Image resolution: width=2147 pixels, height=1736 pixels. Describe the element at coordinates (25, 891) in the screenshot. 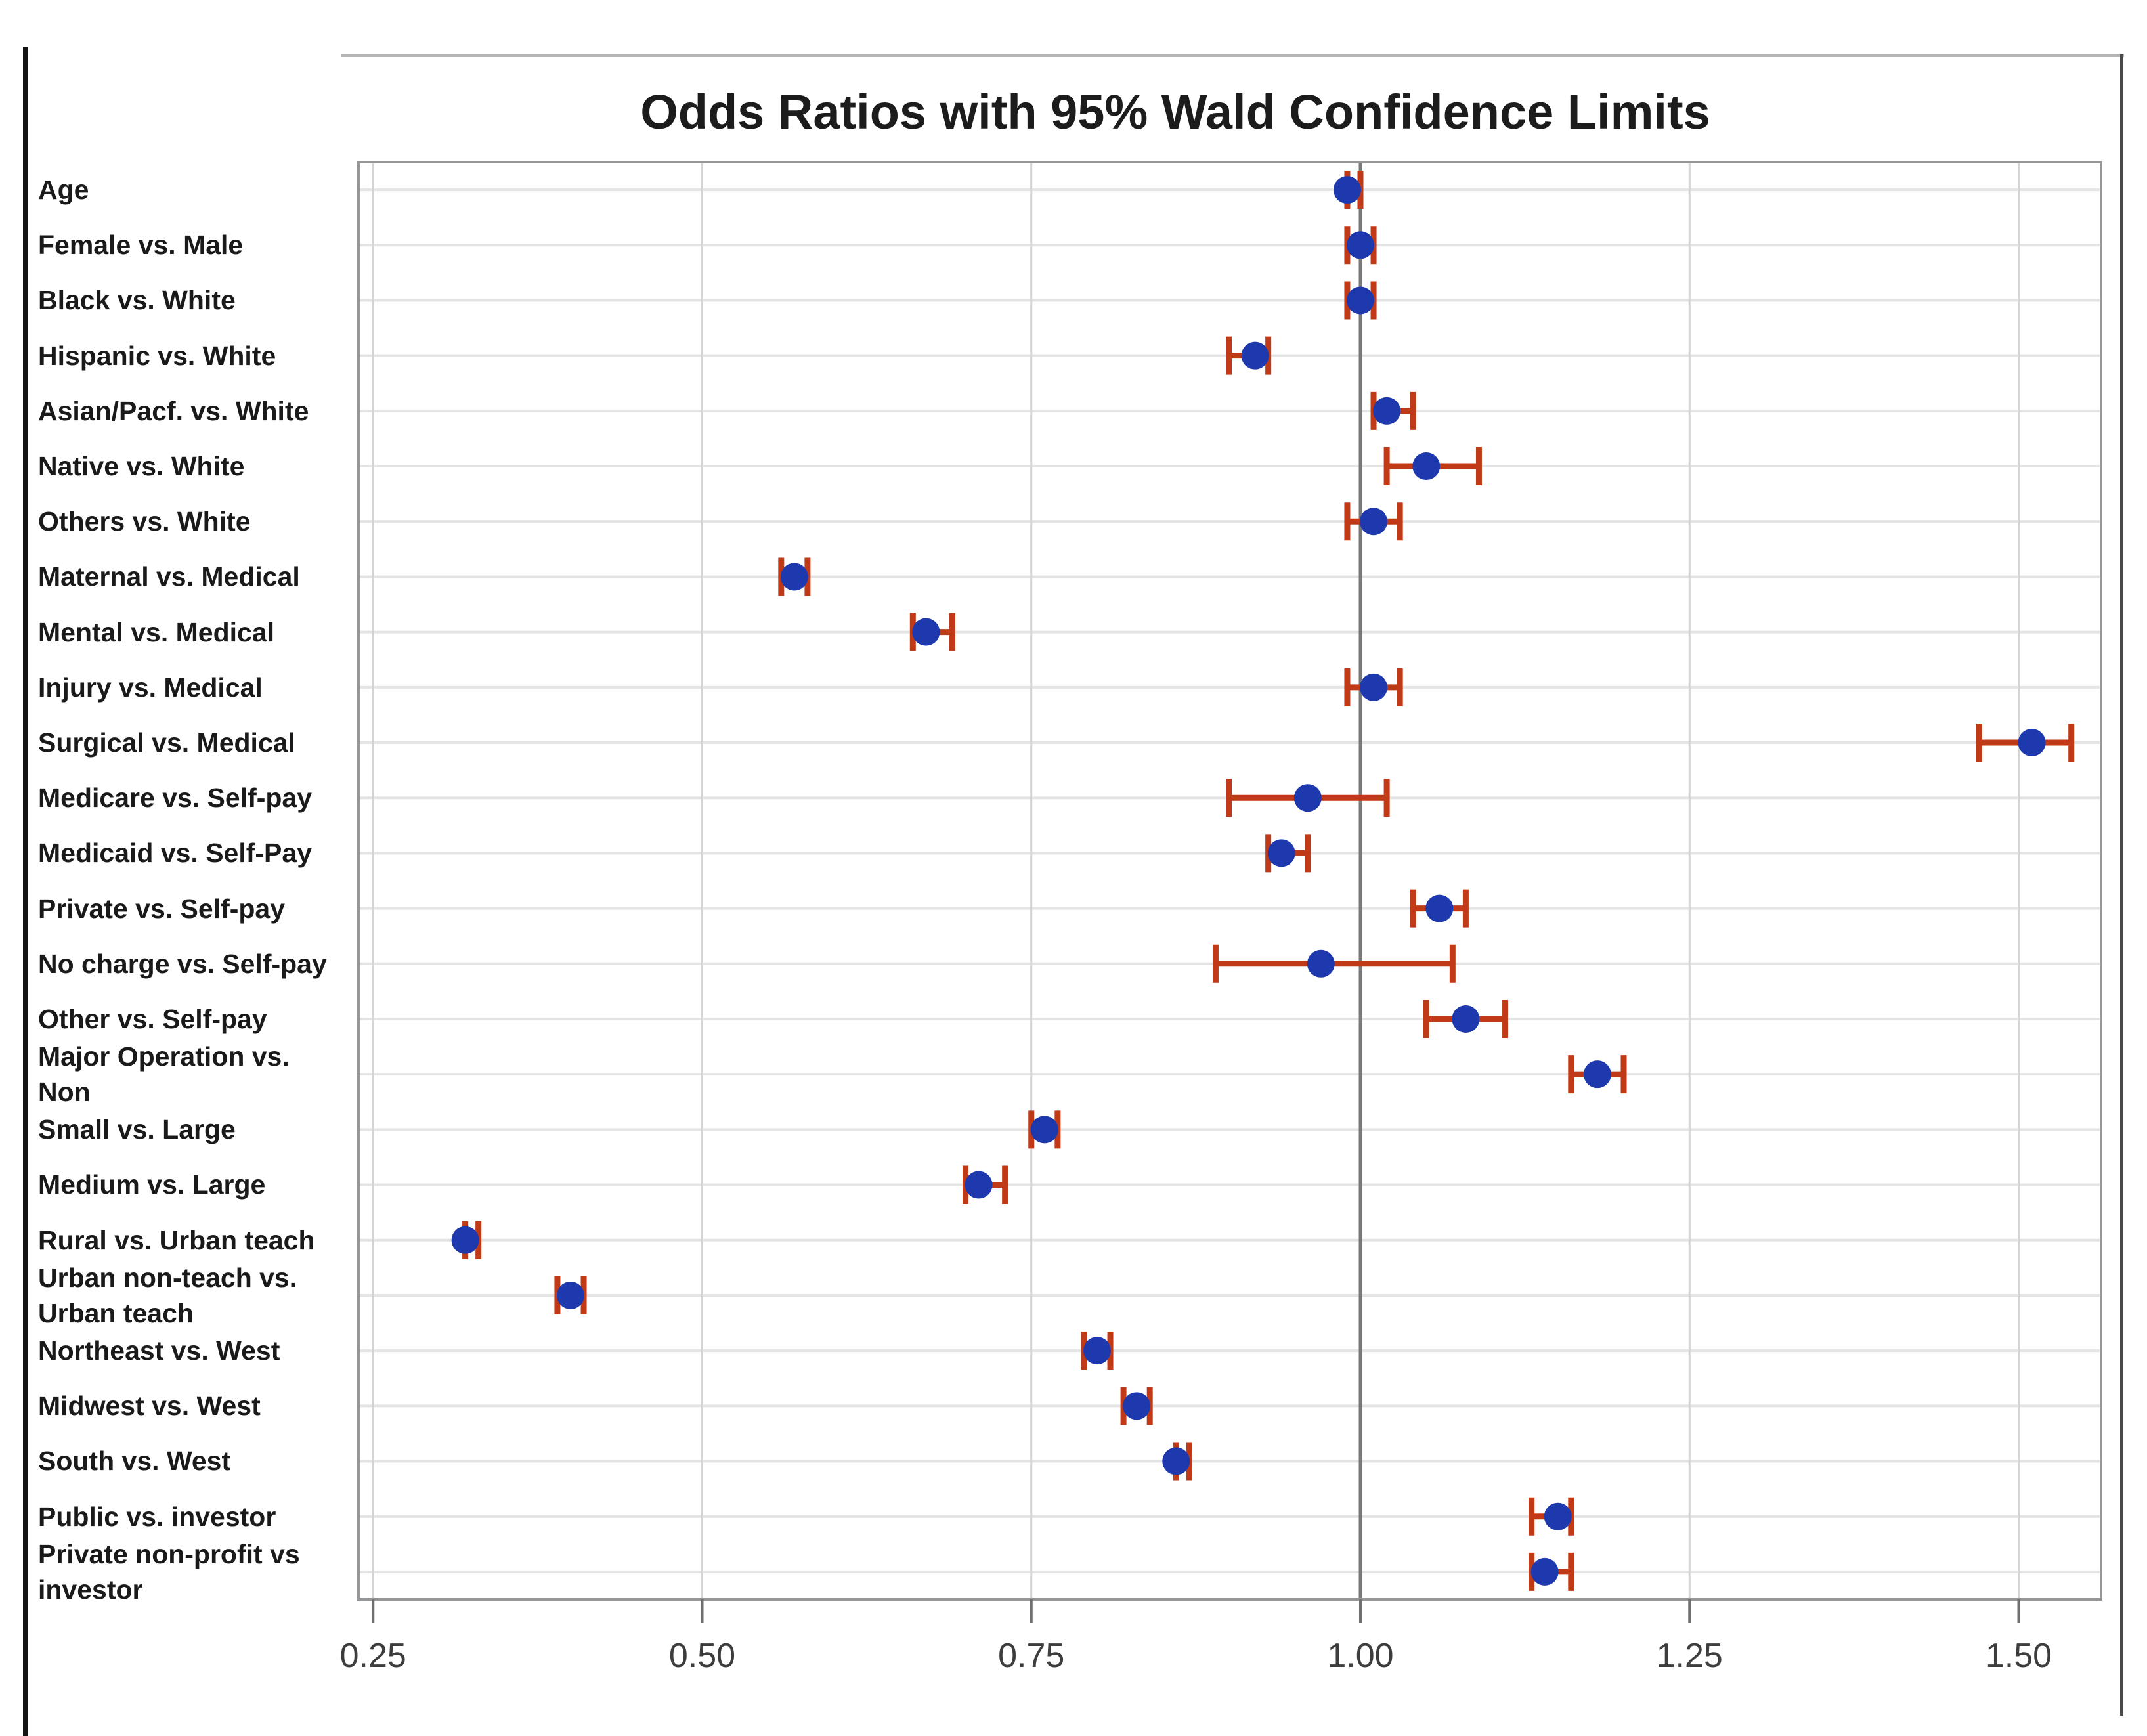

I see `figure-left-border-line` at that location.